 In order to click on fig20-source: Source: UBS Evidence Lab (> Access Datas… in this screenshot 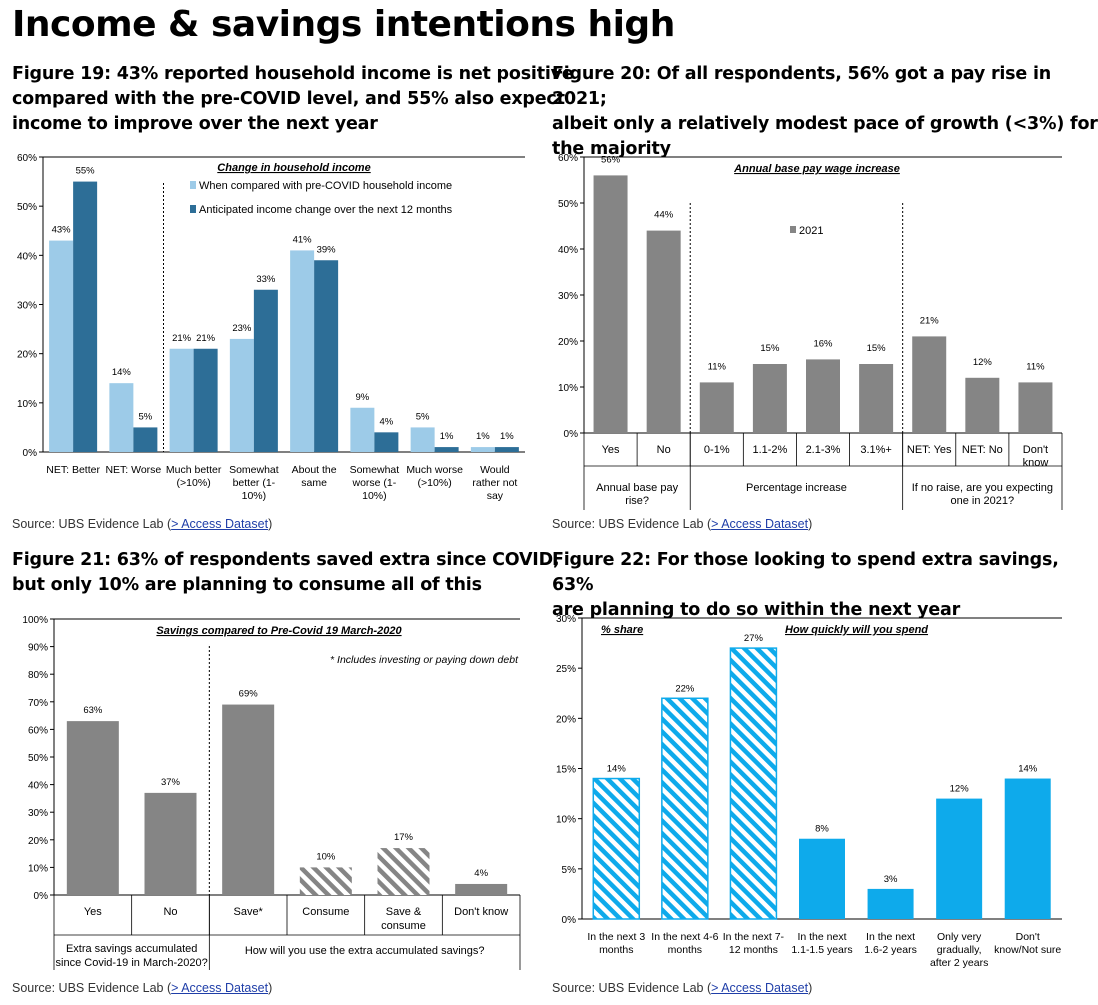, I will do `click(682, 524)`.